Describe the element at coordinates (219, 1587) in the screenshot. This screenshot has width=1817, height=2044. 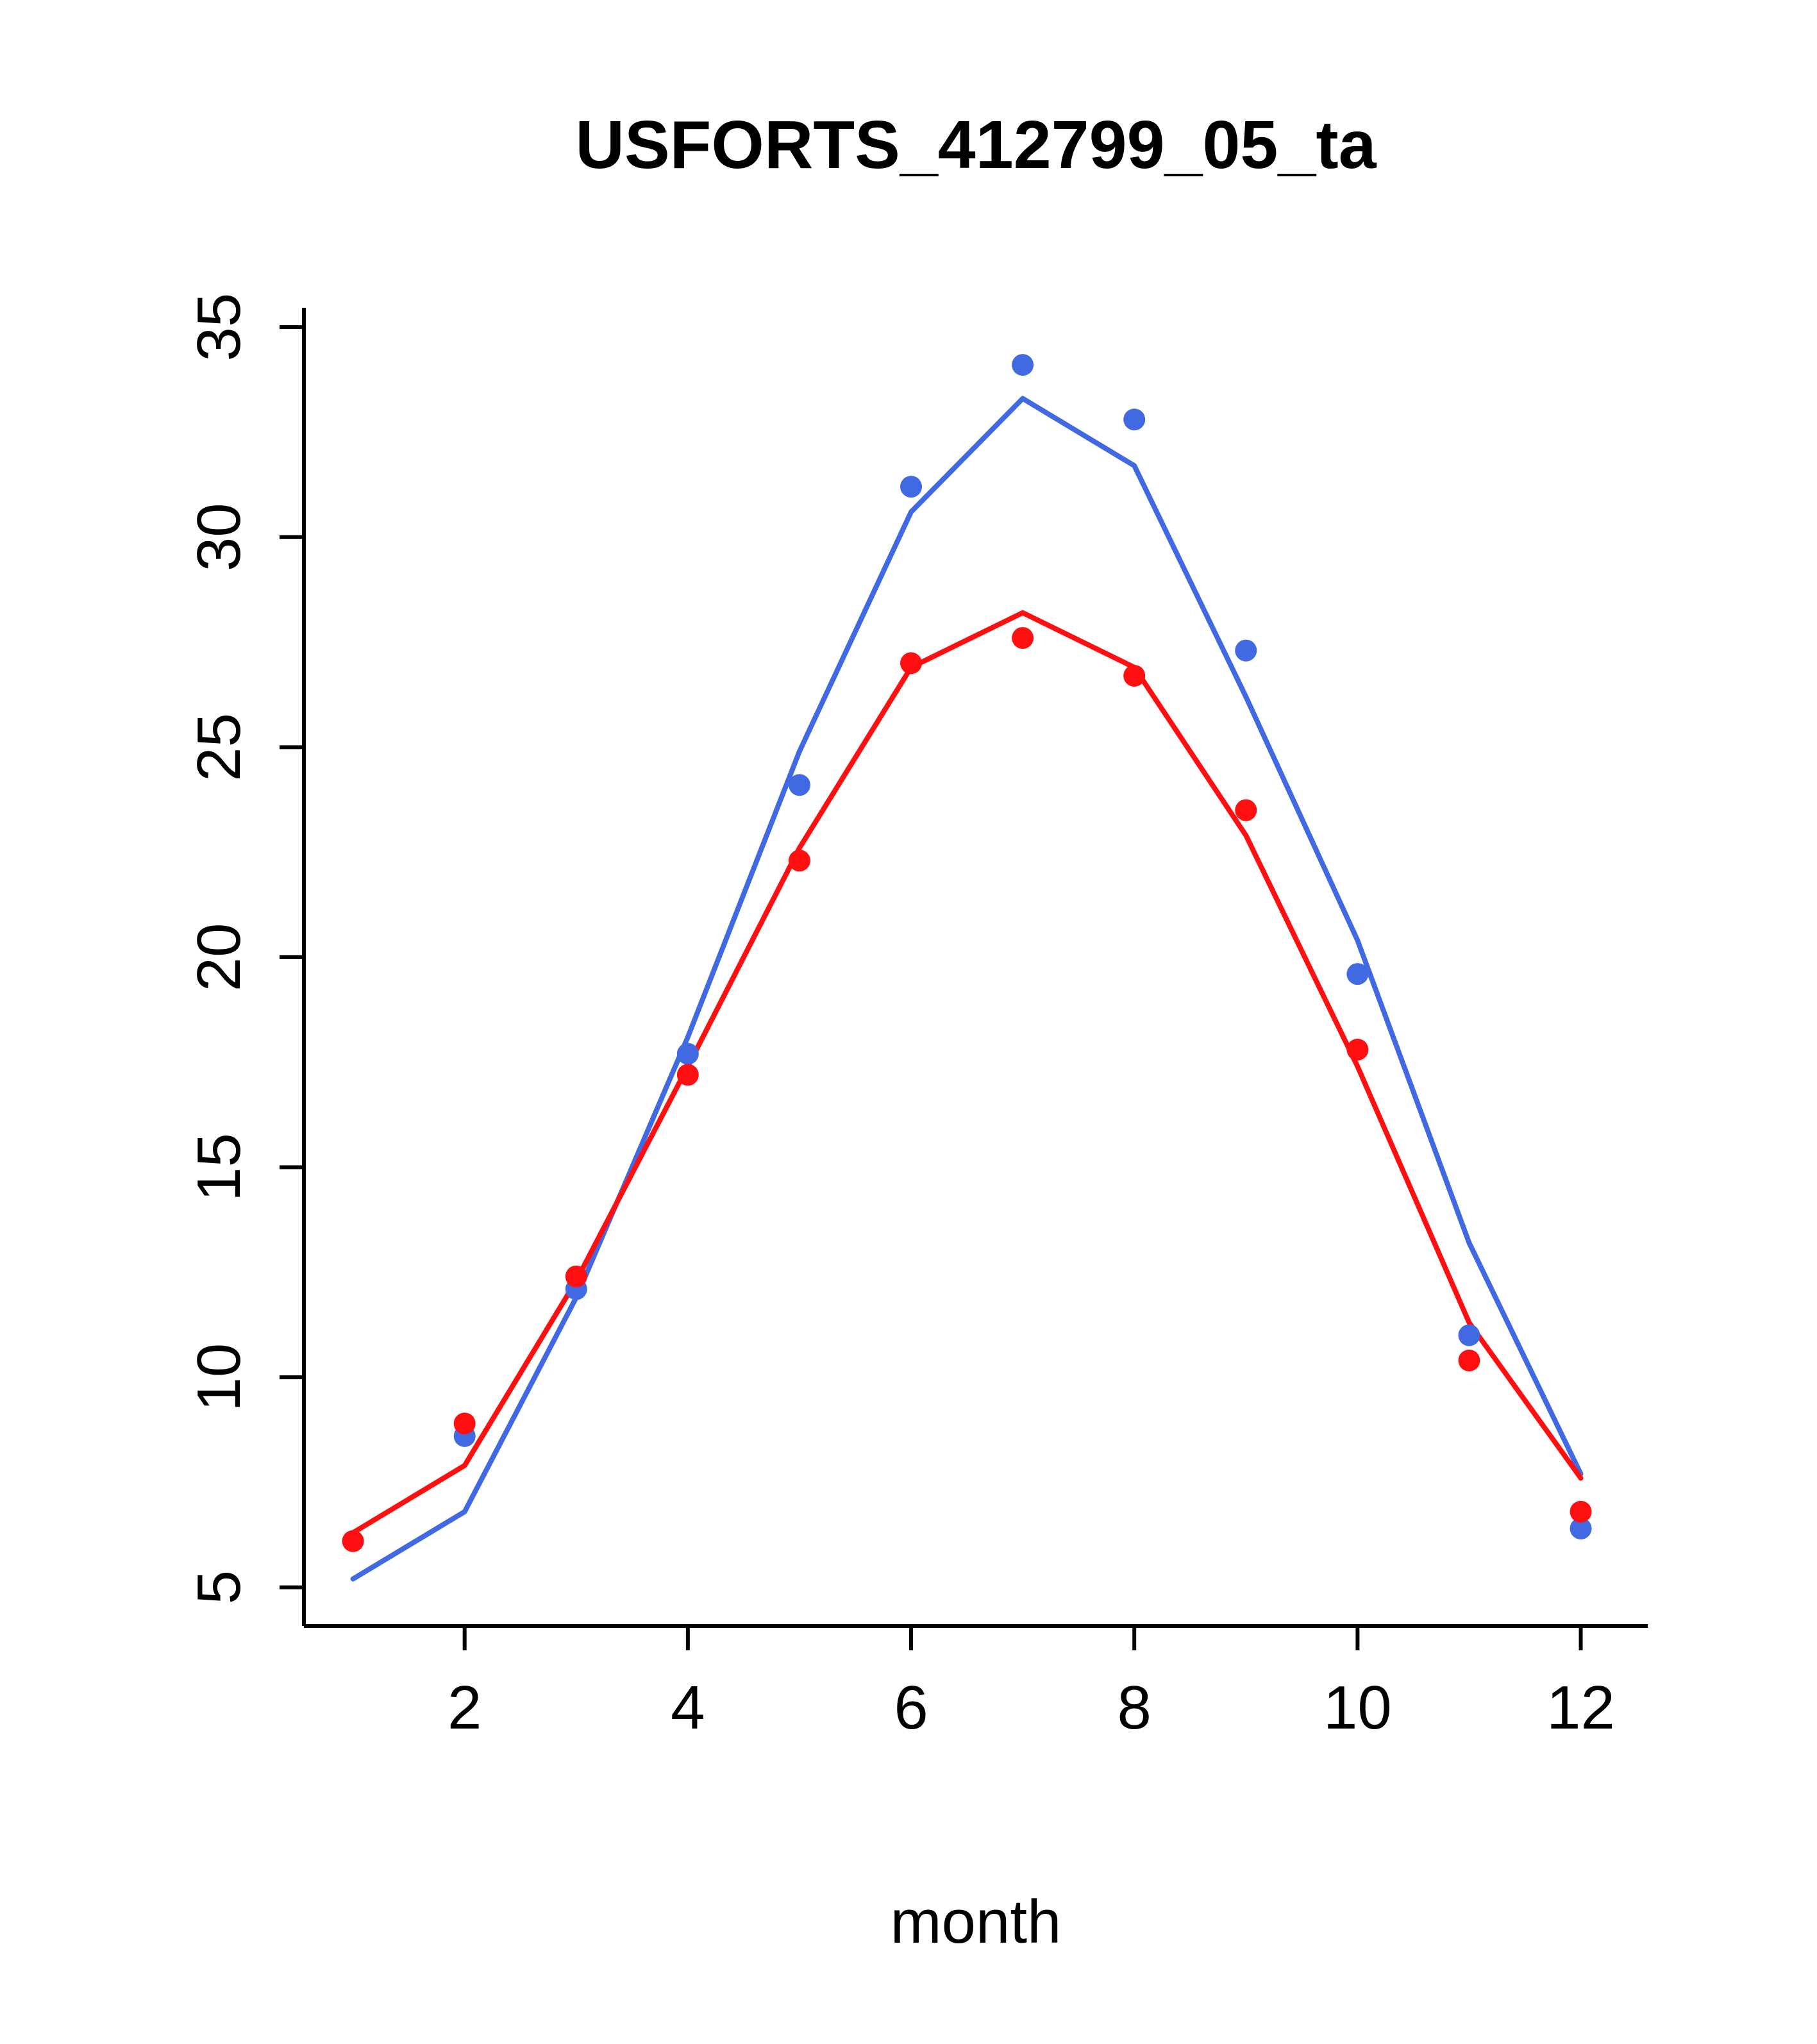
I see `y-tick-label: 5` at that location.